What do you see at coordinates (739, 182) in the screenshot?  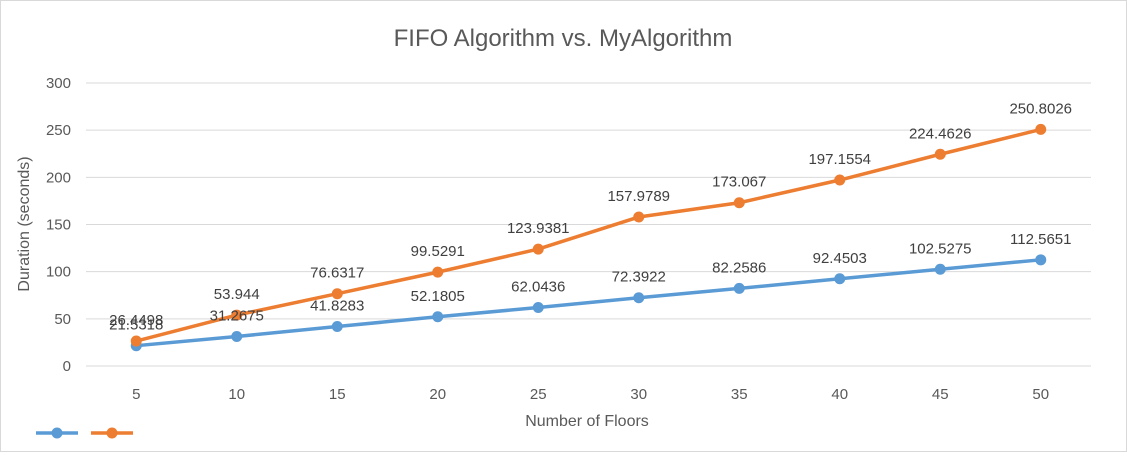 I see `data-label: 173.067` at bounding box center [739, 182].